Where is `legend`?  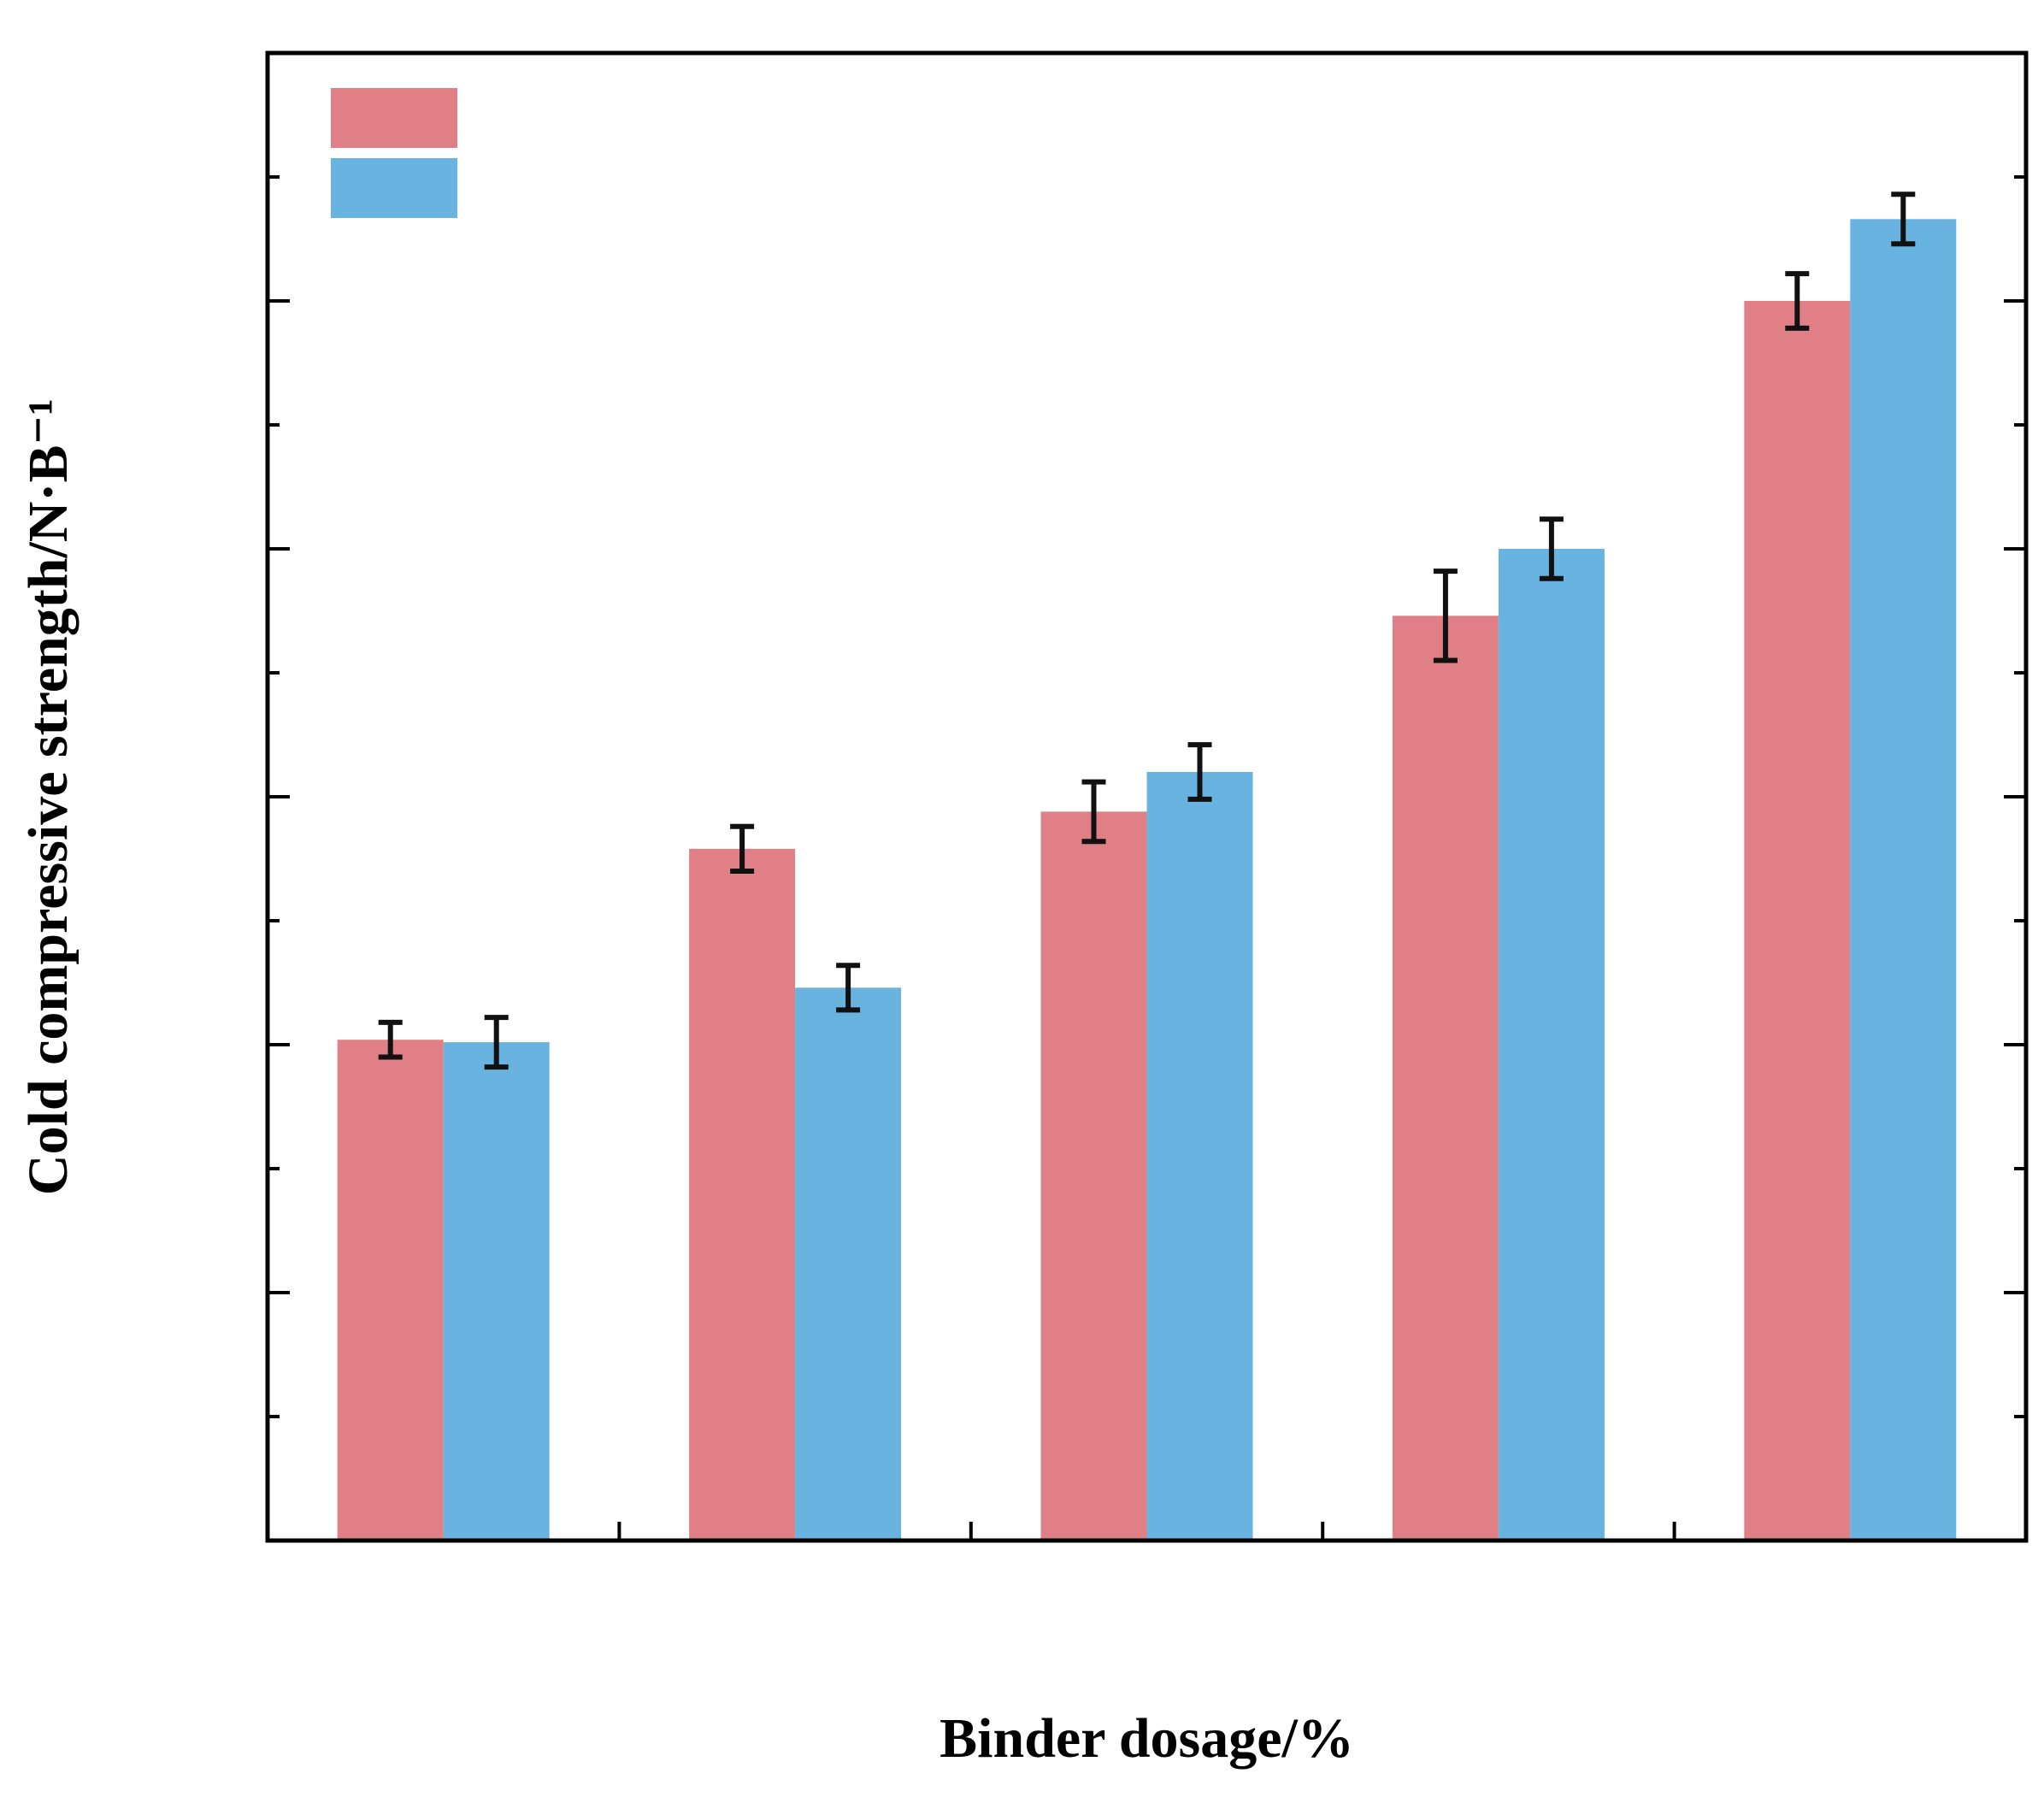 legend is located at coordinates (394, 153).